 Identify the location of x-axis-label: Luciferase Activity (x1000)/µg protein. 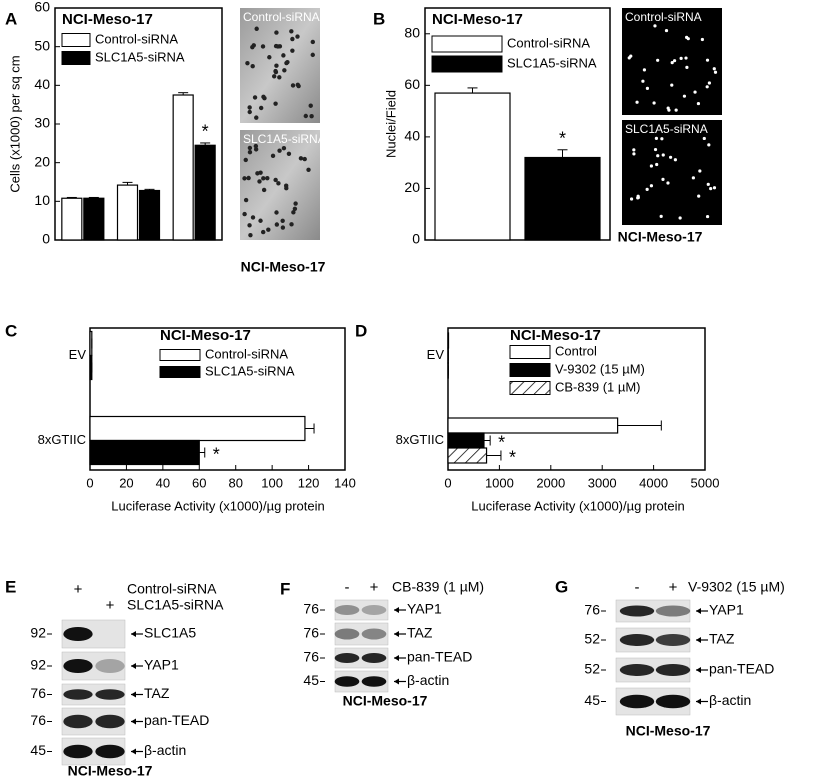
(217, 505).